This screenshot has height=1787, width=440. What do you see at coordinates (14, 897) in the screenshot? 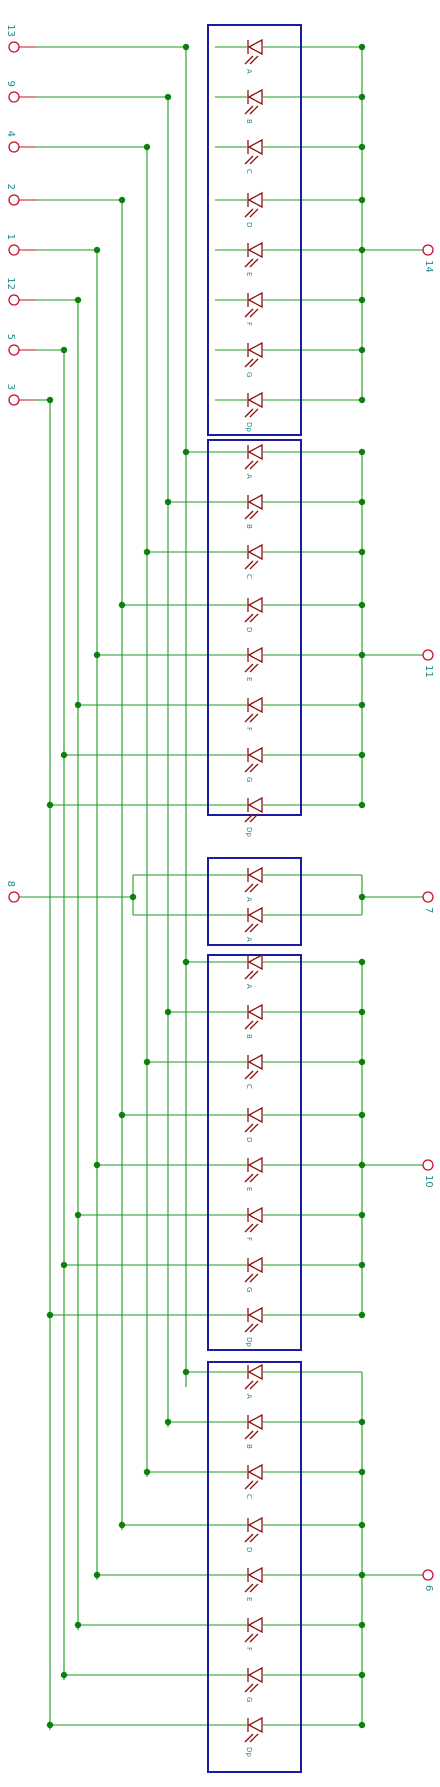
I see `colon-pin` at bounding box center [14, 897].